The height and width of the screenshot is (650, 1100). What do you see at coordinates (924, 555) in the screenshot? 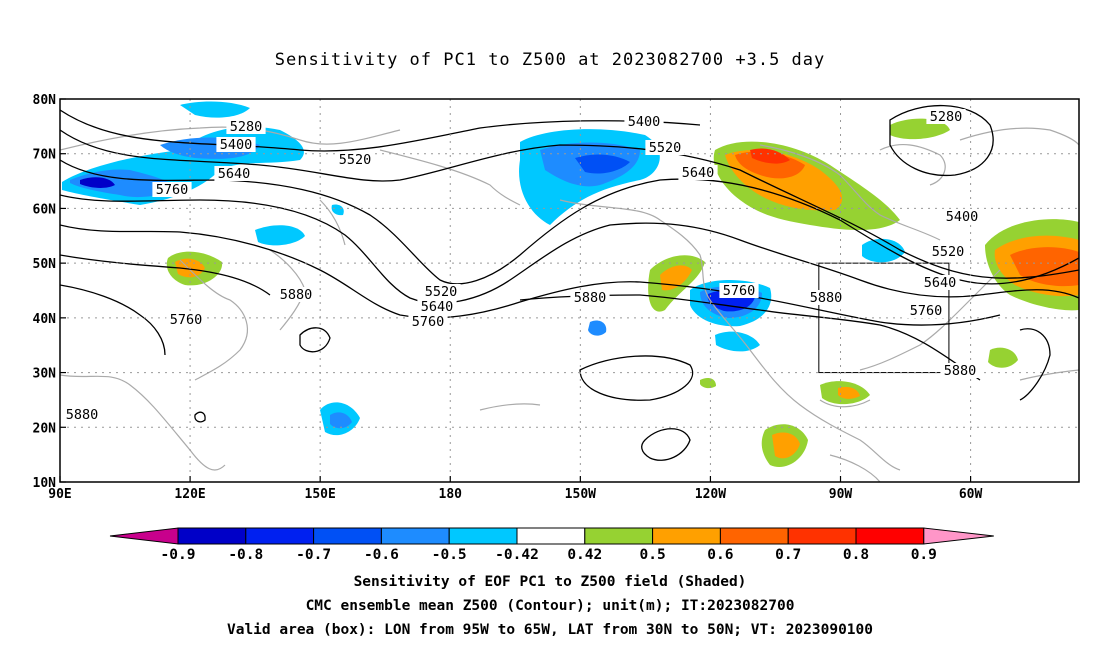
I see `colorbar-label: 0.9` at bounding box center [924, 555].